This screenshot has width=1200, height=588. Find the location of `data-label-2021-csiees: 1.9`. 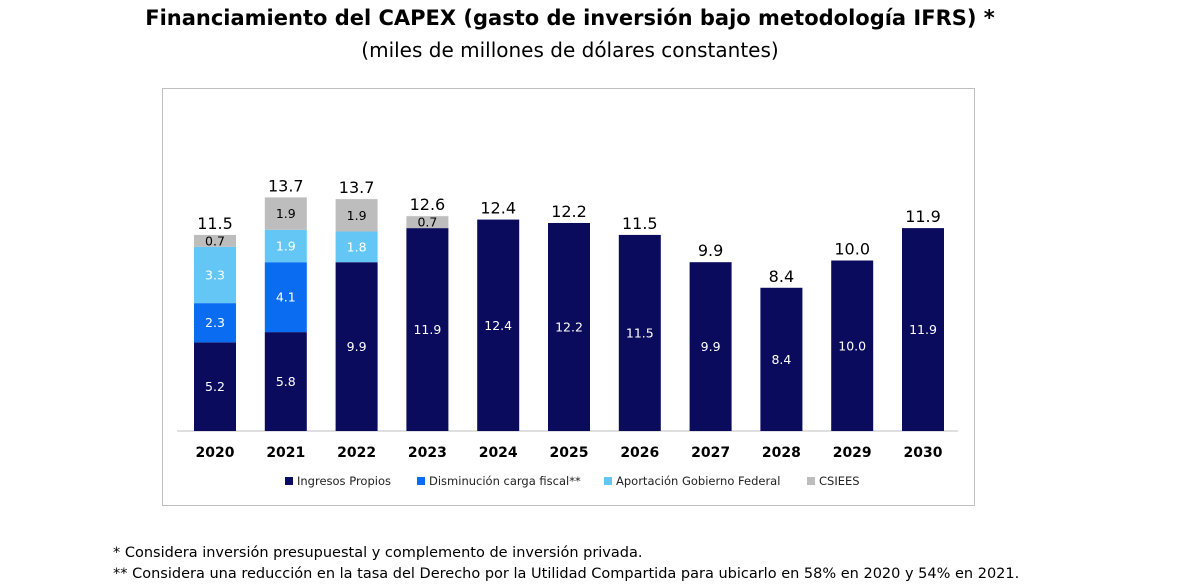

data-label-2021-csiees: 1.9 is located at coordinates (286, 213).